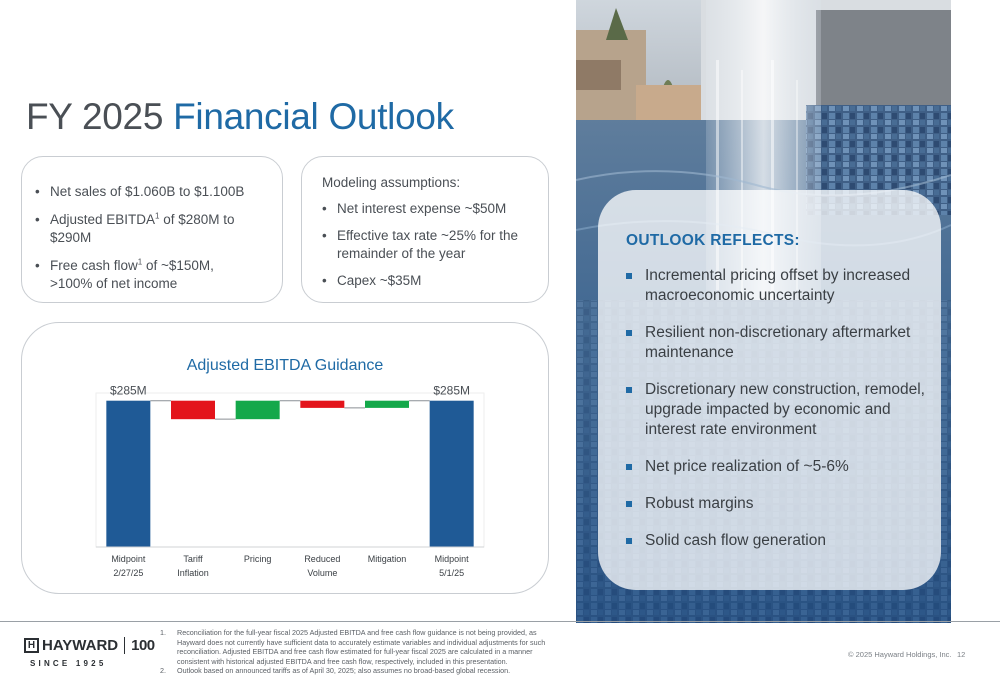 The image size is (1000, 685). I want to click on title-prefix: FY 2025, so click(95, 116).